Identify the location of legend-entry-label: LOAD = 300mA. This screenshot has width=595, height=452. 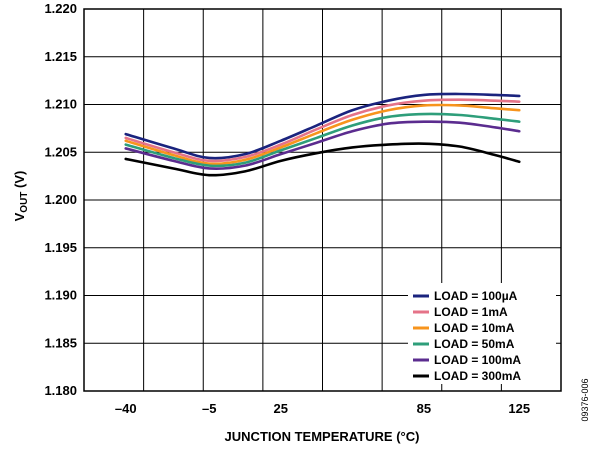
(477, 376).